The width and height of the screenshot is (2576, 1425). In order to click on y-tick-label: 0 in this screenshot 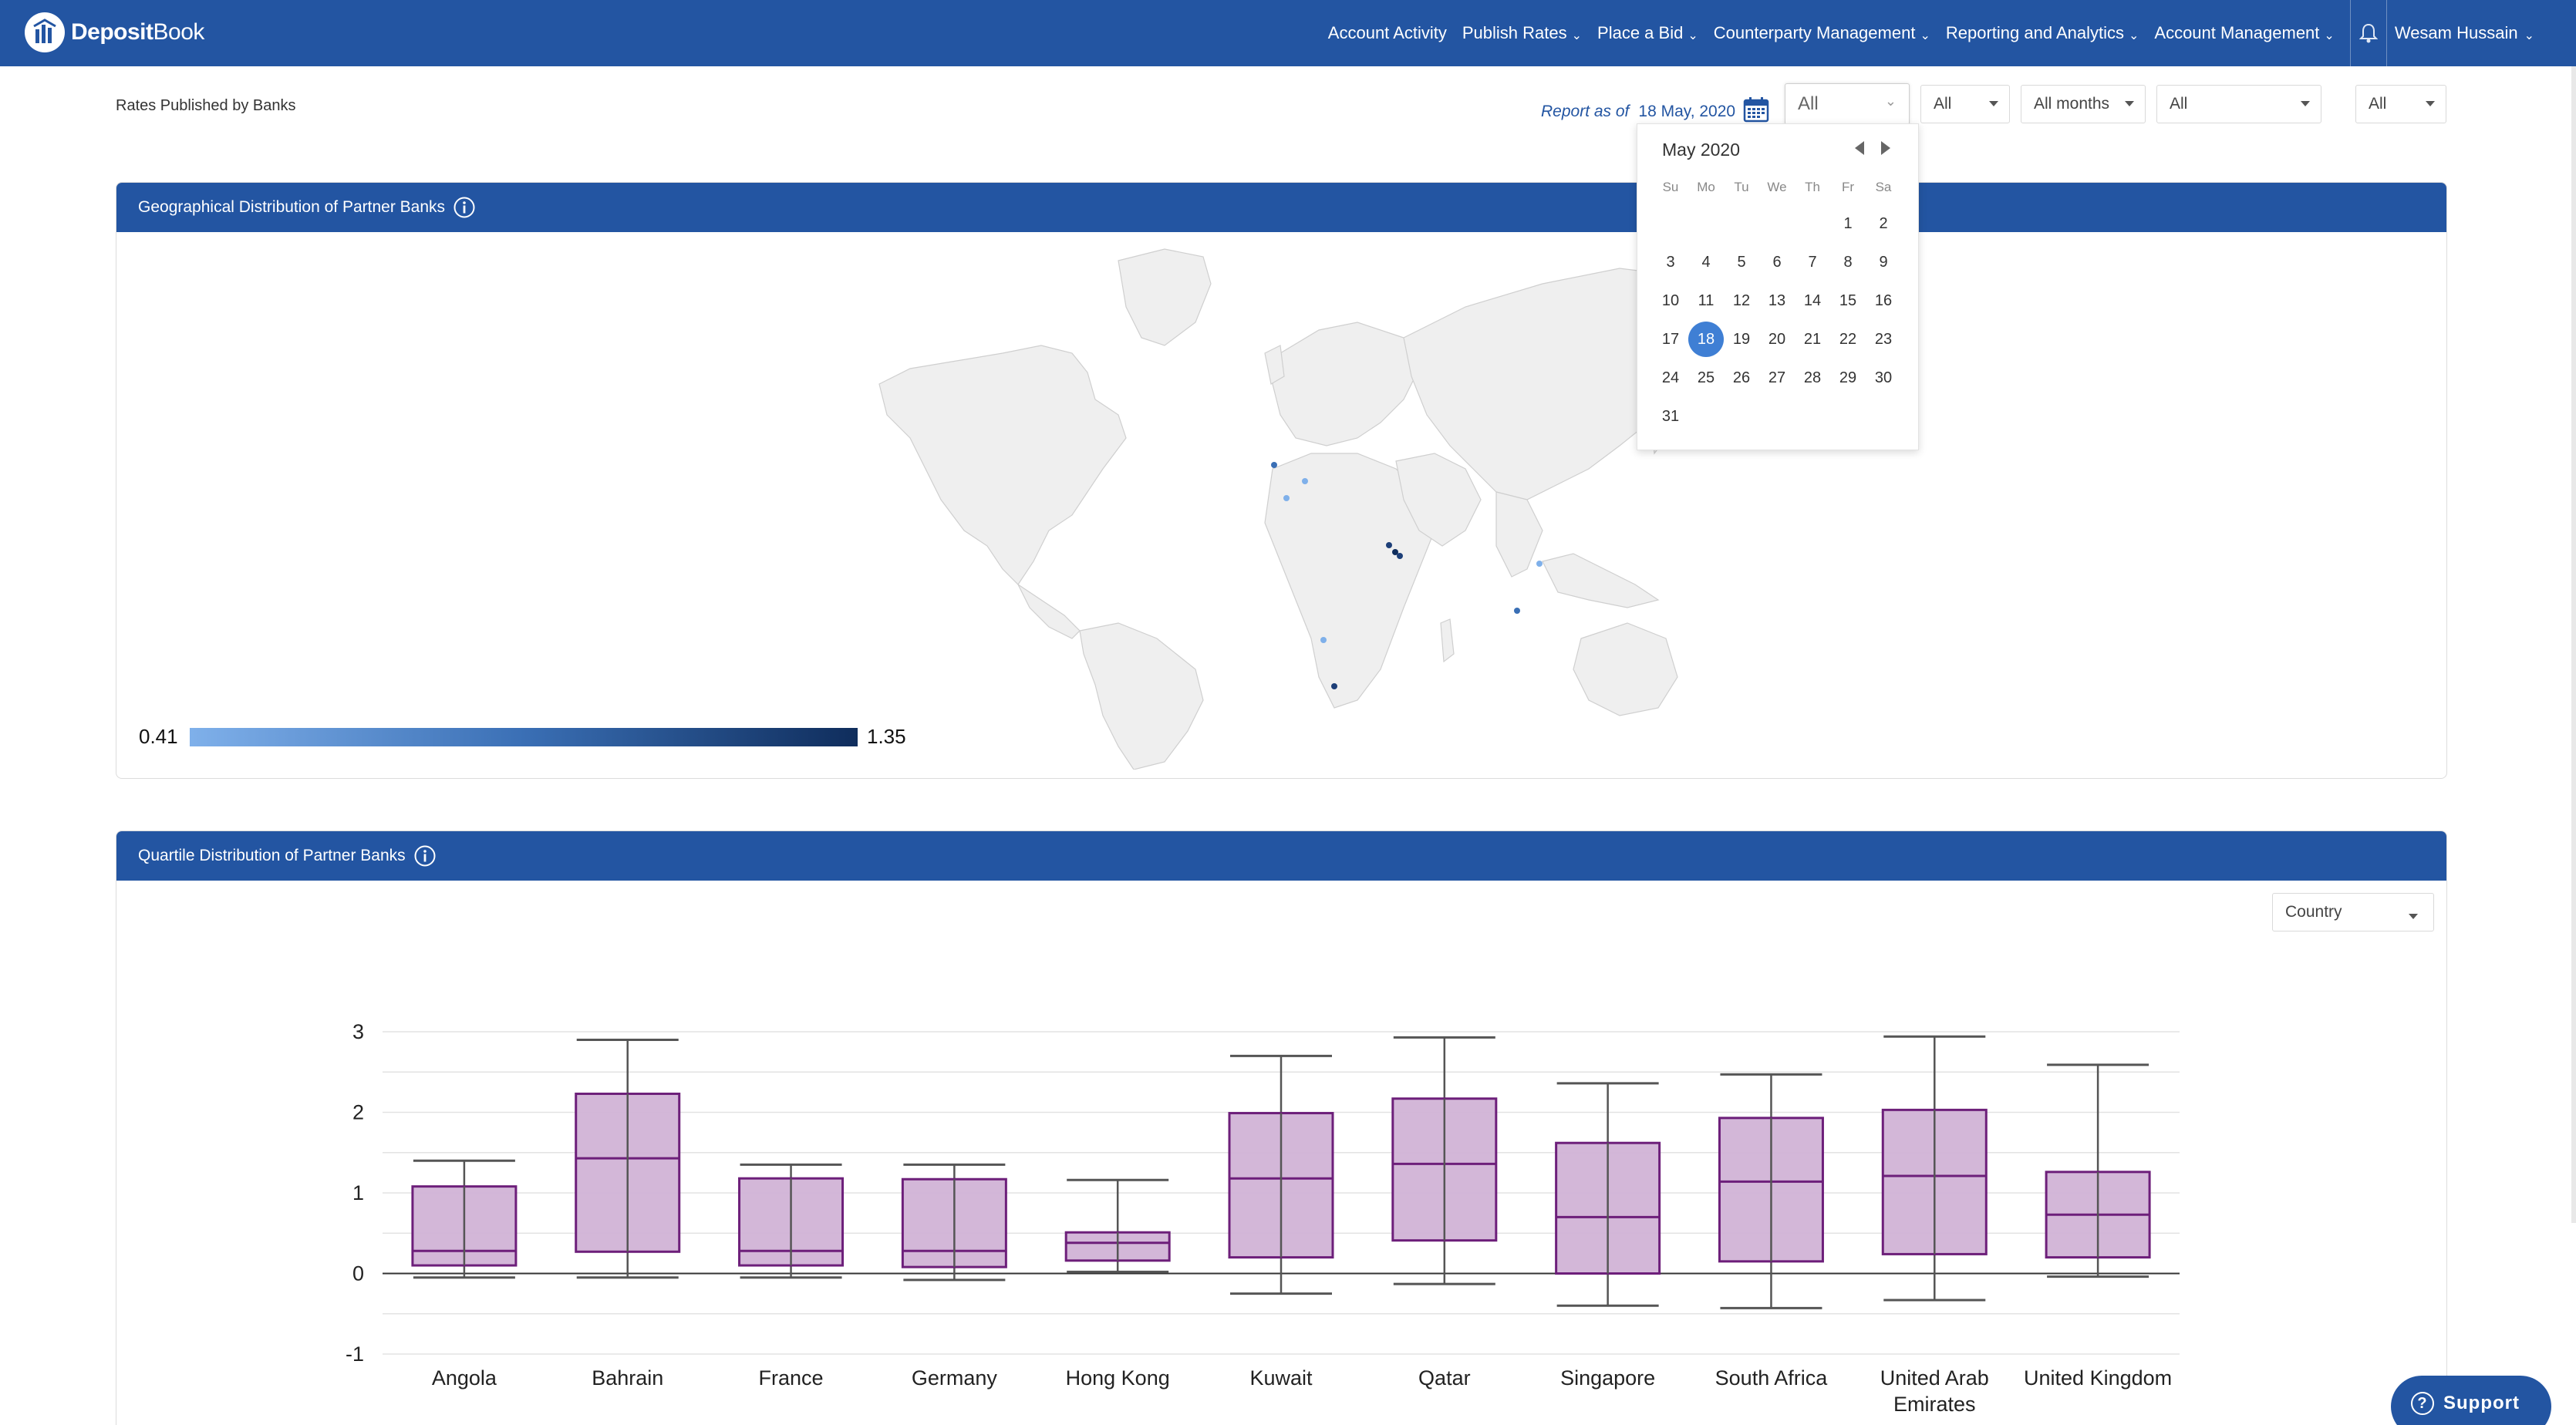, I will do `click(358, 1273)`.